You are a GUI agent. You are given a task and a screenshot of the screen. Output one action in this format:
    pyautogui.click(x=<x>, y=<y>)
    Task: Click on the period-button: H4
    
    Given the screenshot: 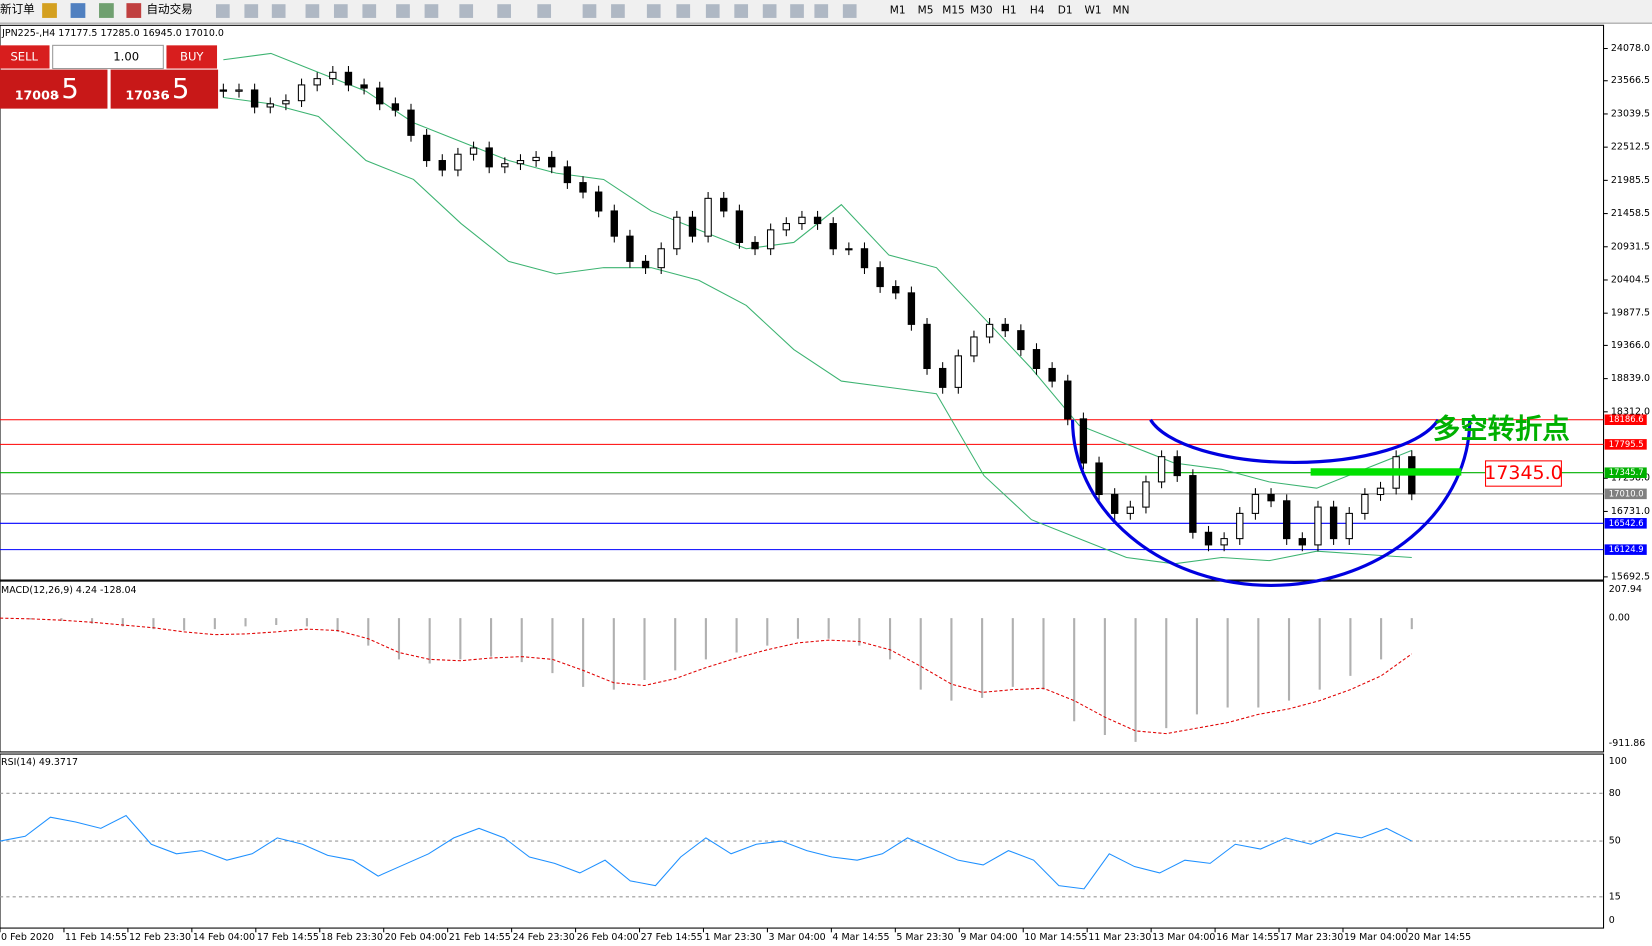 What is the action you would take?
    pyautogui.click(x=1037, y=11)
    